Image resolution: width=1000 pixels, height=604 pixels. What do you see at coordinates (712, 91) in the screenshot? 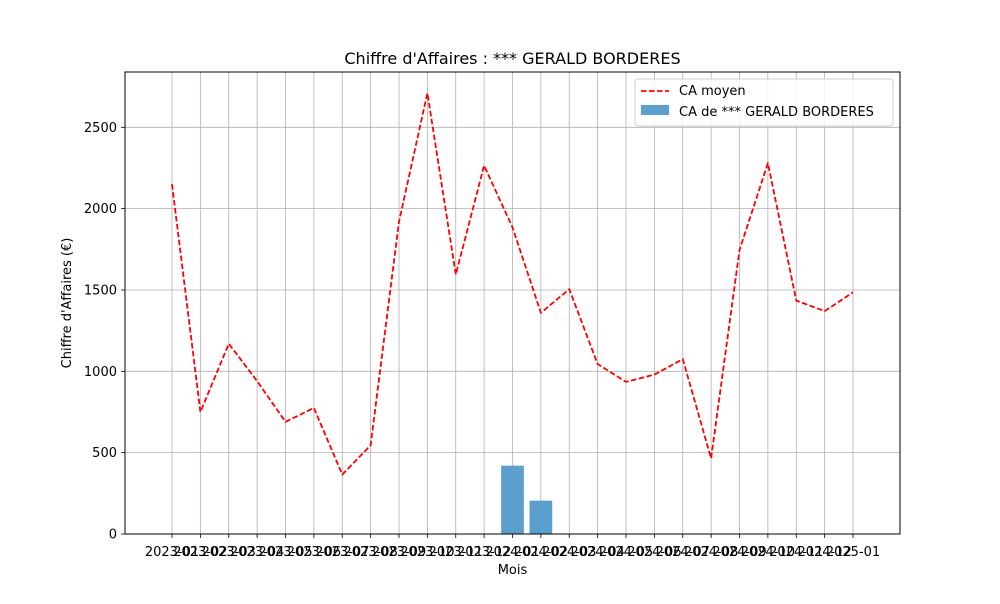
I see `legend-label-ca-moyen: CA moyen` at bounding box center [712, 91].